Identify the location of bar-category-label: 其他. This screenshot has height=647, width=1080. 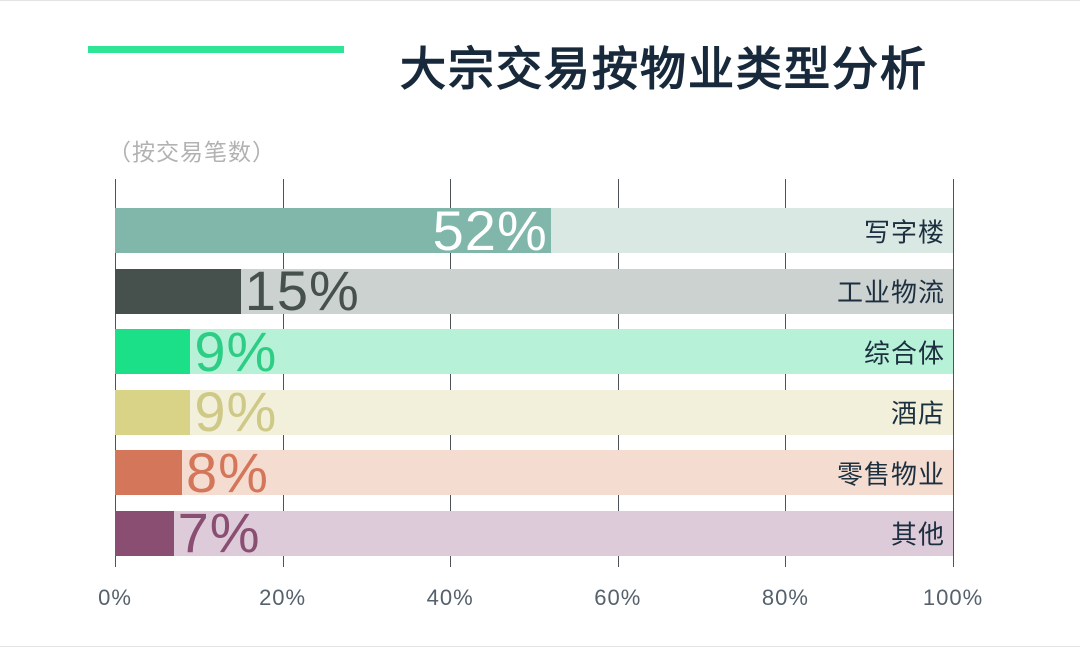
(917, 534).